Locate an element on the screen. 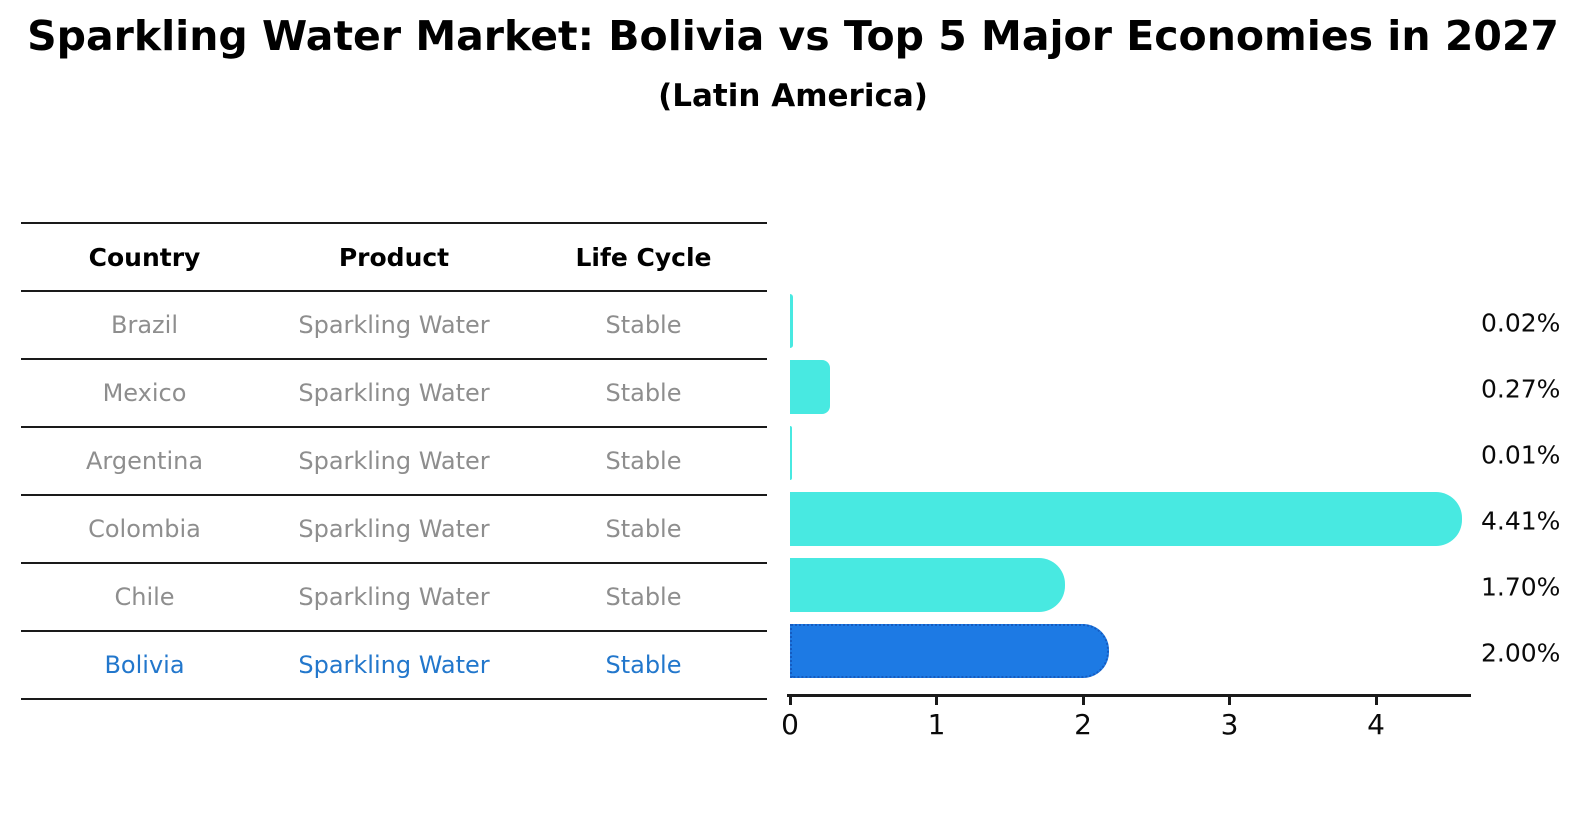 This screenshot has height=823, width=1586. column-header-product: Product is located at coordinates (394, 257).